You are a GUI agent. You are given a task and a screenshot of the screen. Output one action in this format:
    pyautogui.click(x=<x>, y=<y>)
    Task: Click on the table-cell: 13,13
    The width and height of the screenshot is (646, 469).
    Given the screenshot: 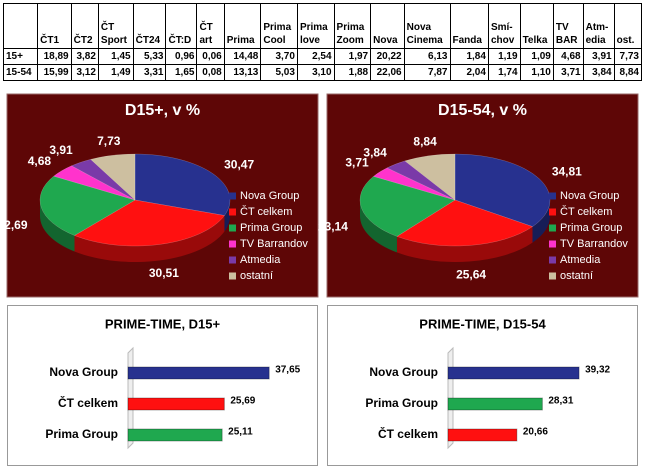 What is the action you would take?
    pyautogui.click(x=242, y=72)
    